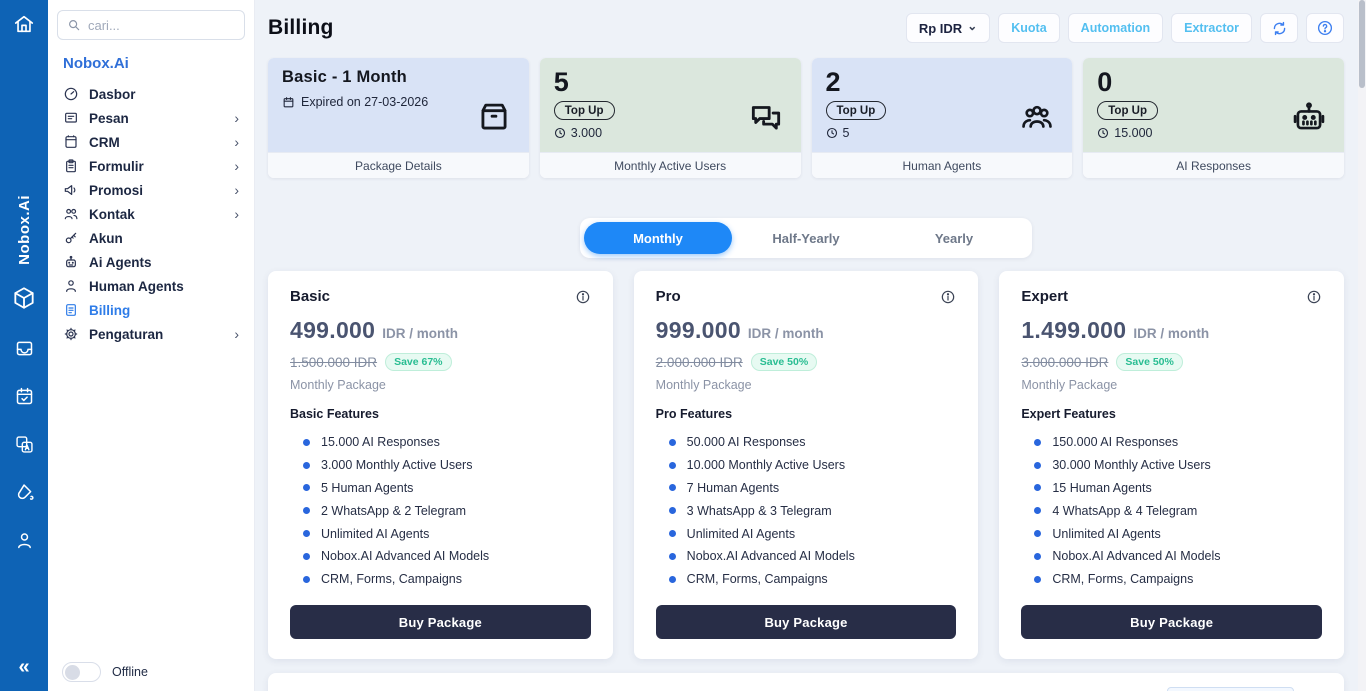 The image size is (1366, 691). Describe the element at coordinates (1279, 28) in the screenshot. I see `refresh-button` at that location.